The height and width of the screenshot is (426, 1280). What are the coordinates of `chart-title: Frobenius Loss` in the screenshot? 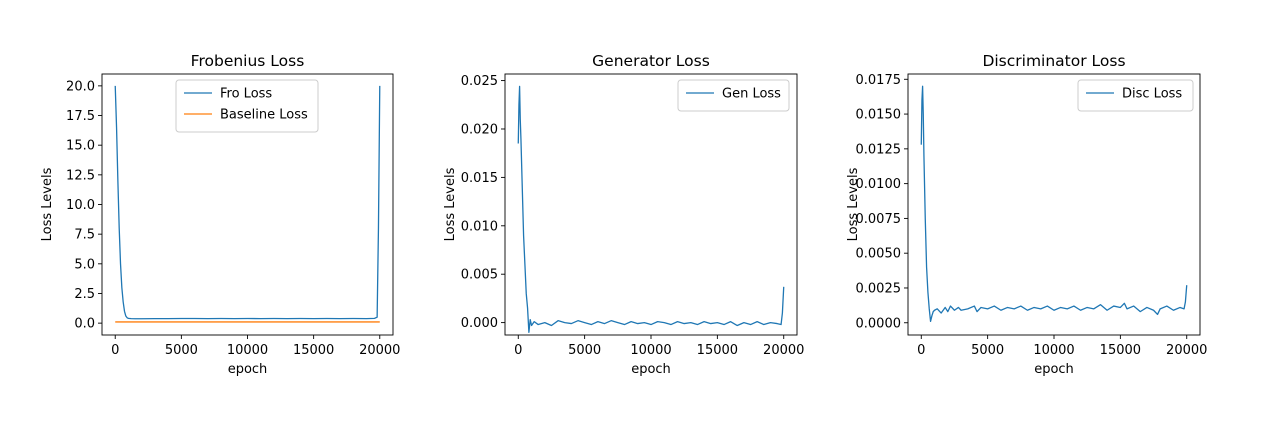 It's located at (248, 61).